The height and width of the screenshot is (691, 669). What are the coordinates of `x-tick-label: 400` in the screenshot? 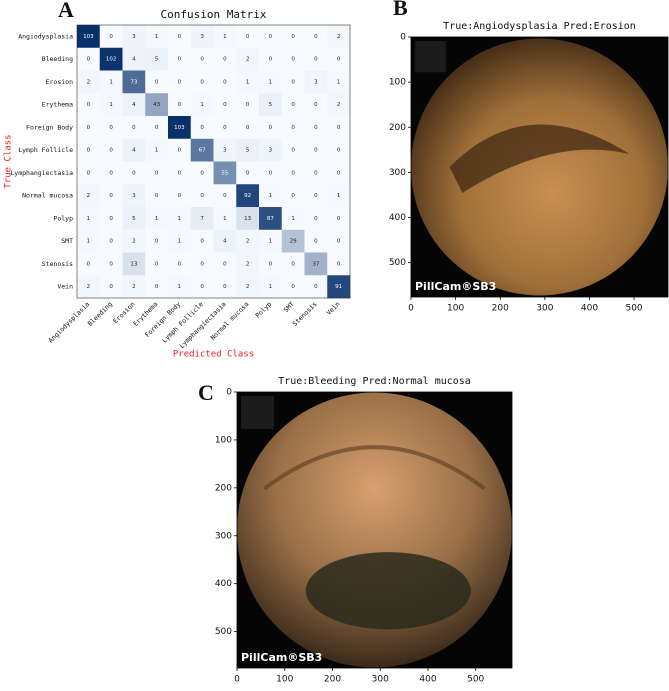 It's located at (589, 309).